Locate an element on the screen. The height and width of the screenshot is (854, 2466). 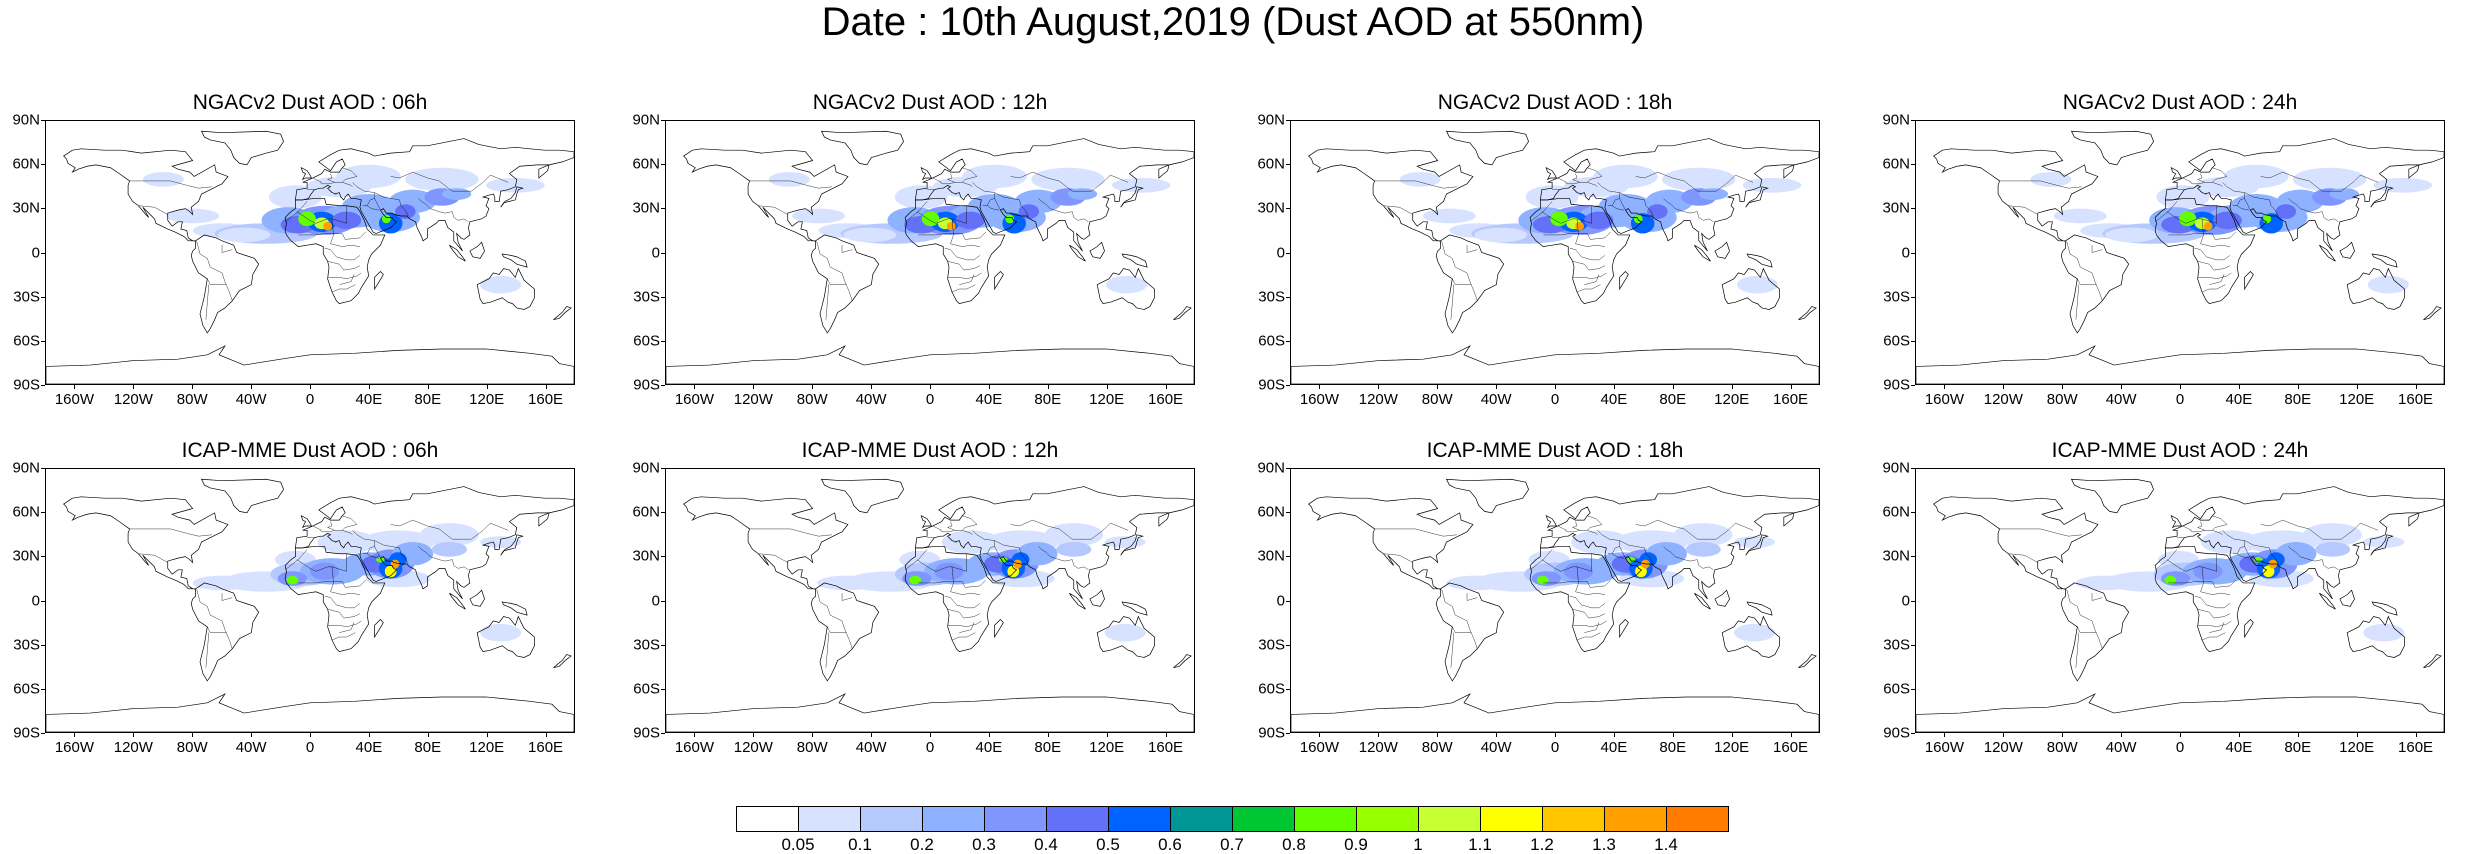
latitude-tick-label: 30S is located at coordinates (26, 297).